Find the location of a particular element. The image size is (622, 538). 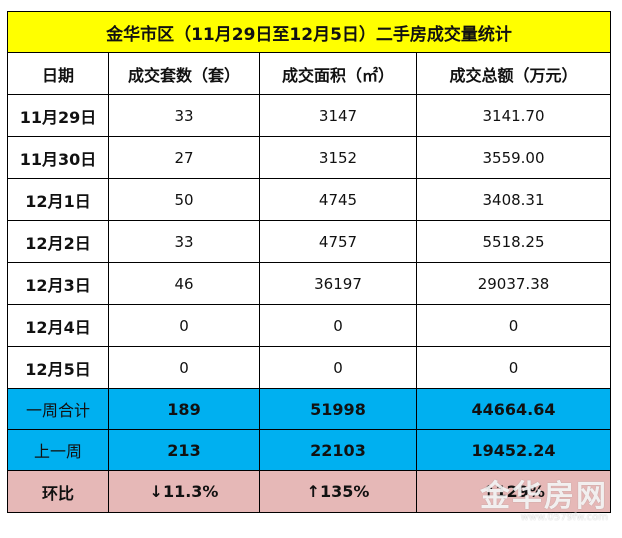

row-count: 46 is located at coordinates (184, 283).